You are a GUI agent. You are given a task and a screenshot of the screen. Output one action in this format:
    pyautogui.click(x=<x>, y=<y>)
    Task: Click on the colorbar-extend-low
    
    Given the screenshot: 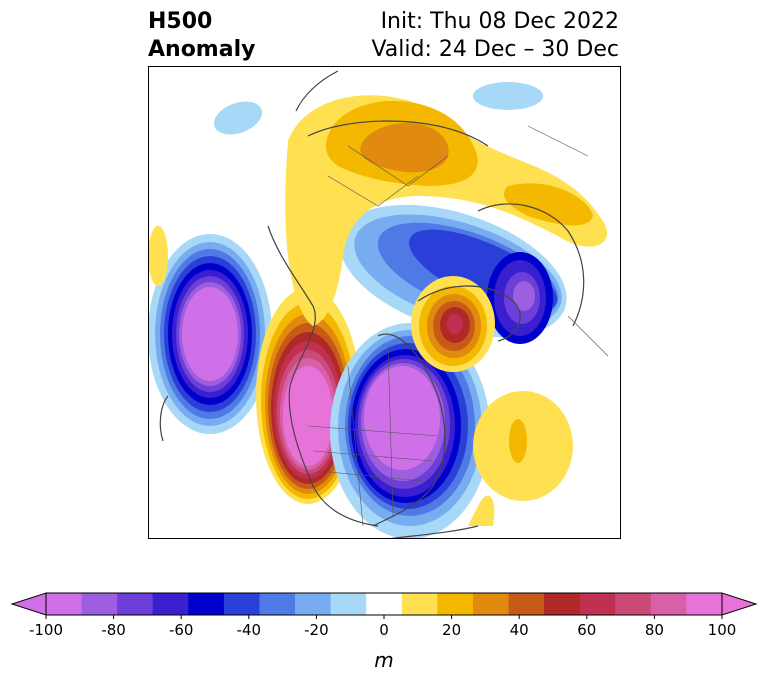 What is the action you would take?
    pyautogui.click(x=28, y=604)
    